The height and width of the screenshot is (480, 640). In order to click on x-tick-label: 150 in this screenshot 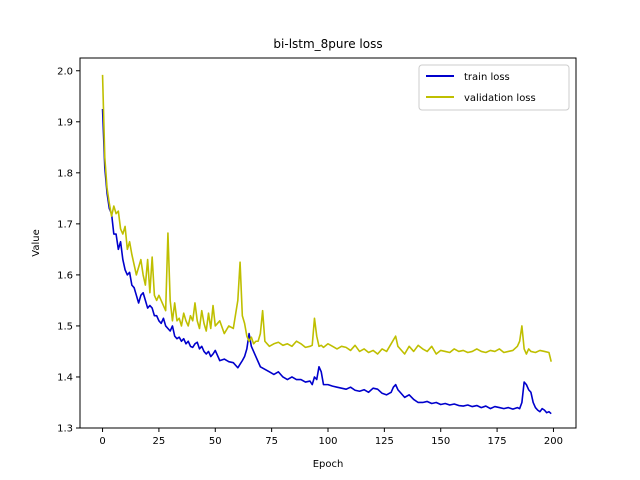, I will do `click(440, 441)`.